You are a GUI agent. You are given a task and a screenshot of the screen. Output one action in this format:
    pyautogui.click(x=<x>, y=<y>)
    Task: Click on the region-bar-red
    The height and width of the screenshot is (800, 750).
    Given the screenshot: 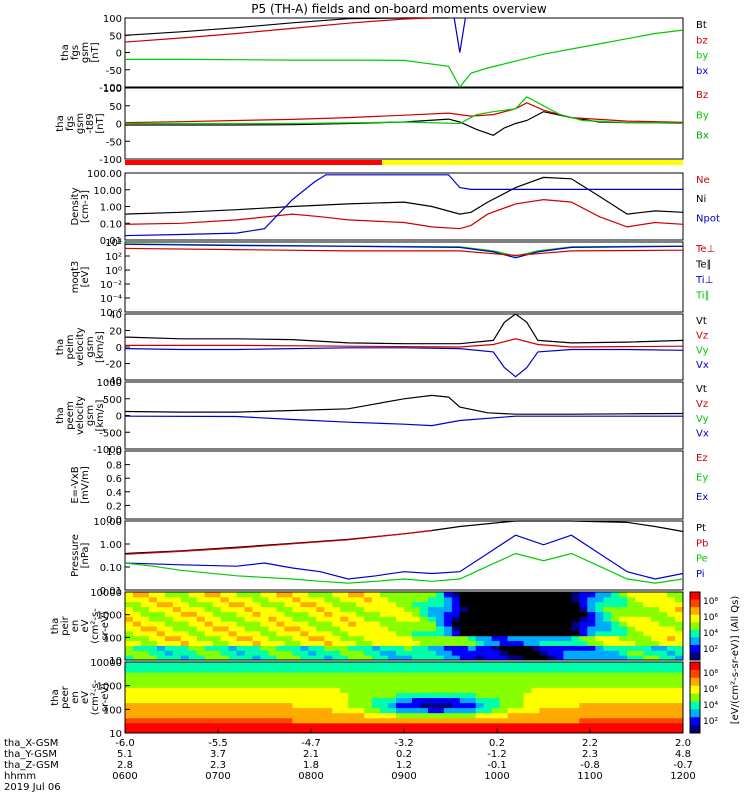 What is the action you would take?
    pyautogui.click(x=253, y=162)
    